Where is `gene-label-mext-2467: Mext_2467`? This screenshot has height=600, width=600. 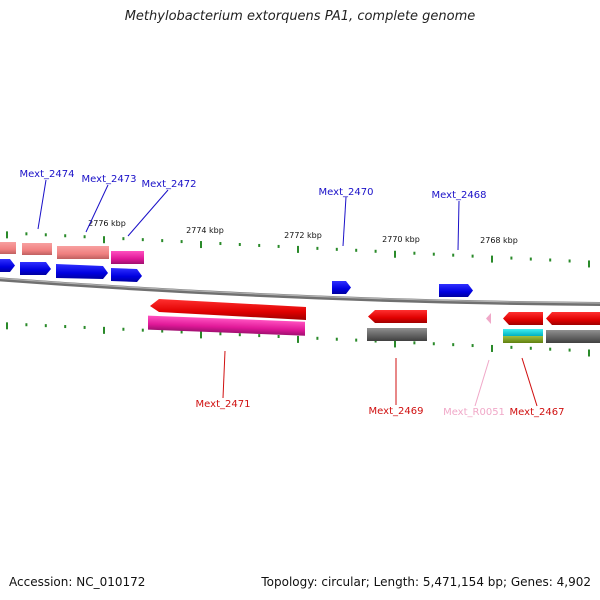
gene-label-mext-2467: Mext_2467 is located at coordinates (537, 412).